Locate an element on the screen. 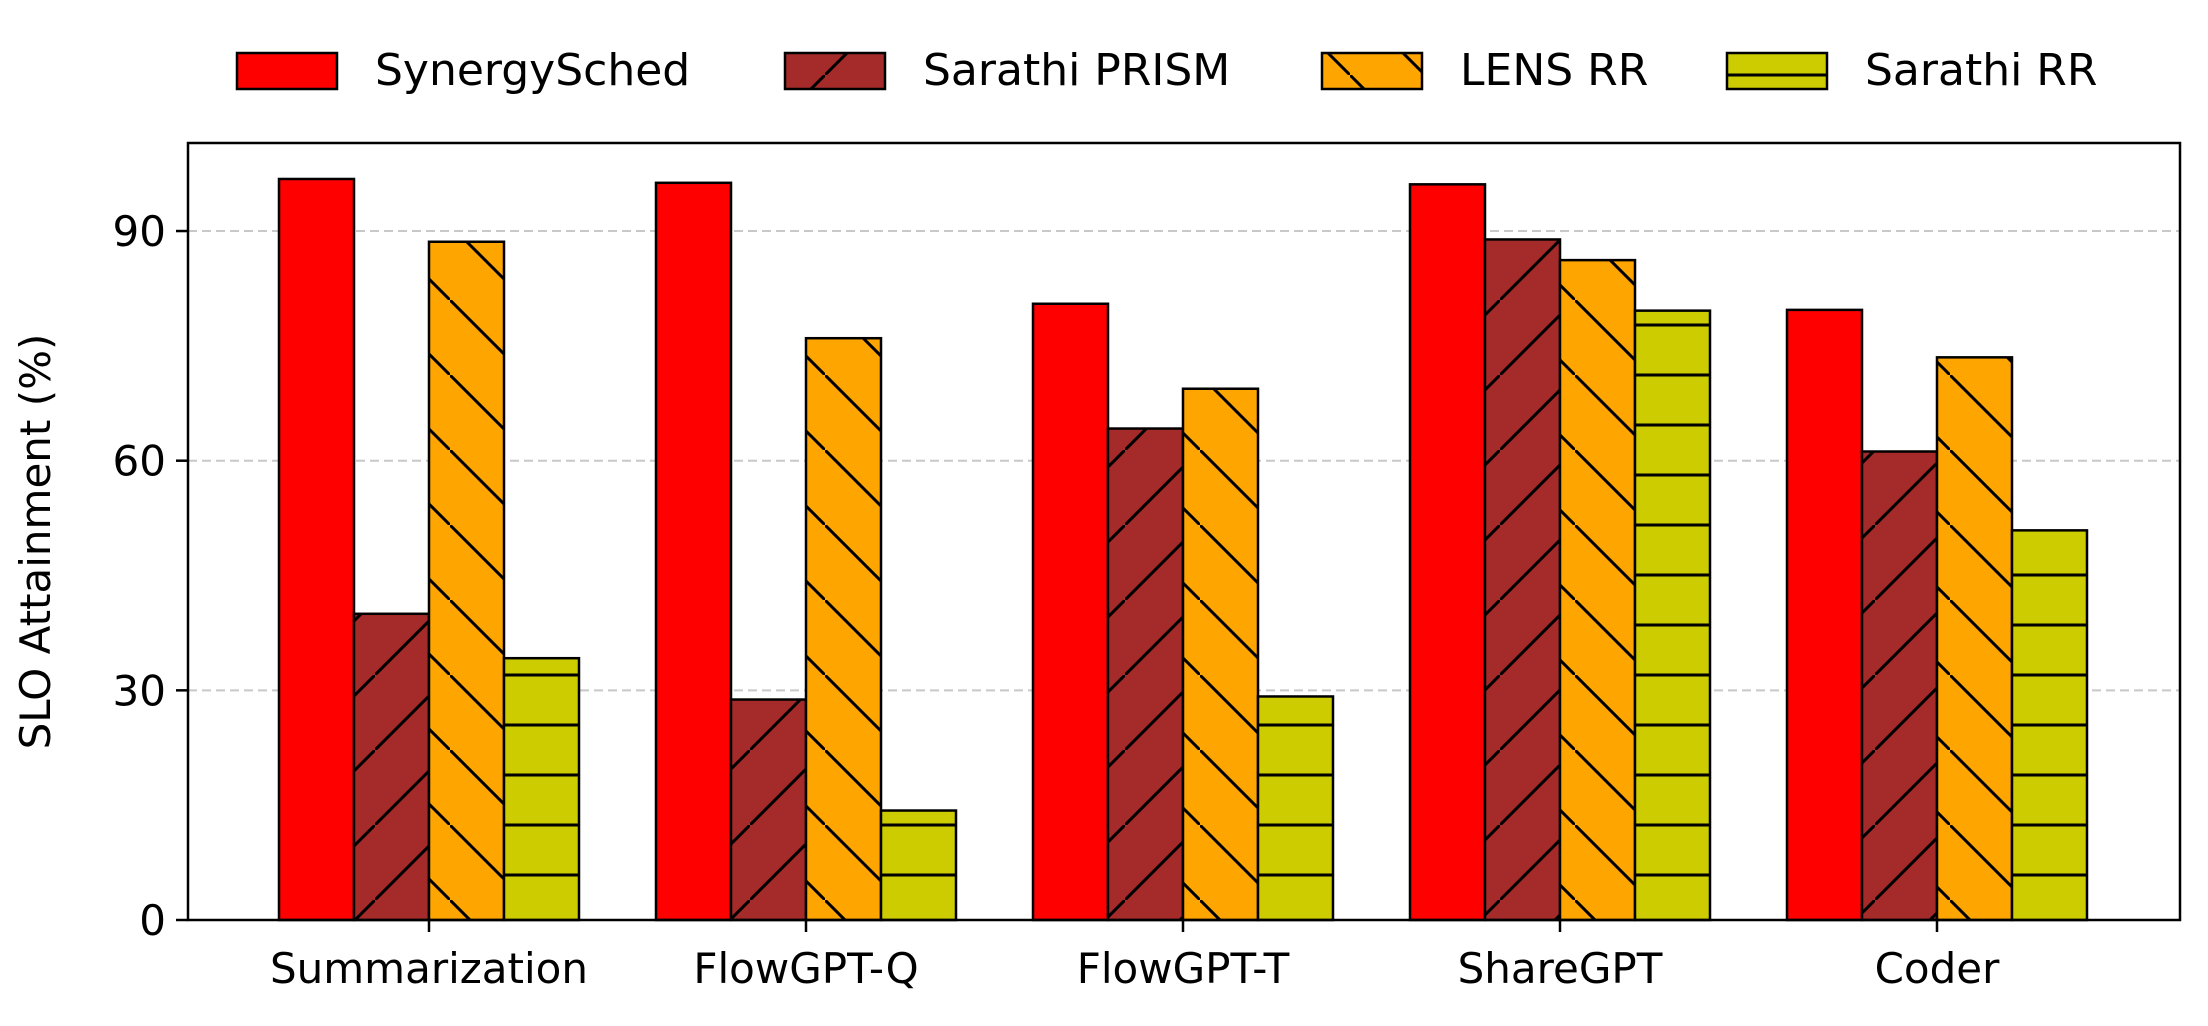 This screenshot has width=2208, height=1026. x-tick-label-summarization: Summarization is located at coordinates (429, 968).